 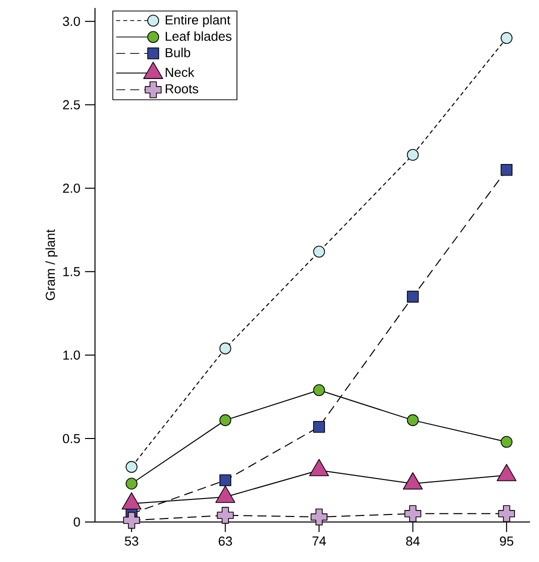 I want to click on legend-label: Entire plant, so click(x=198, y=21).